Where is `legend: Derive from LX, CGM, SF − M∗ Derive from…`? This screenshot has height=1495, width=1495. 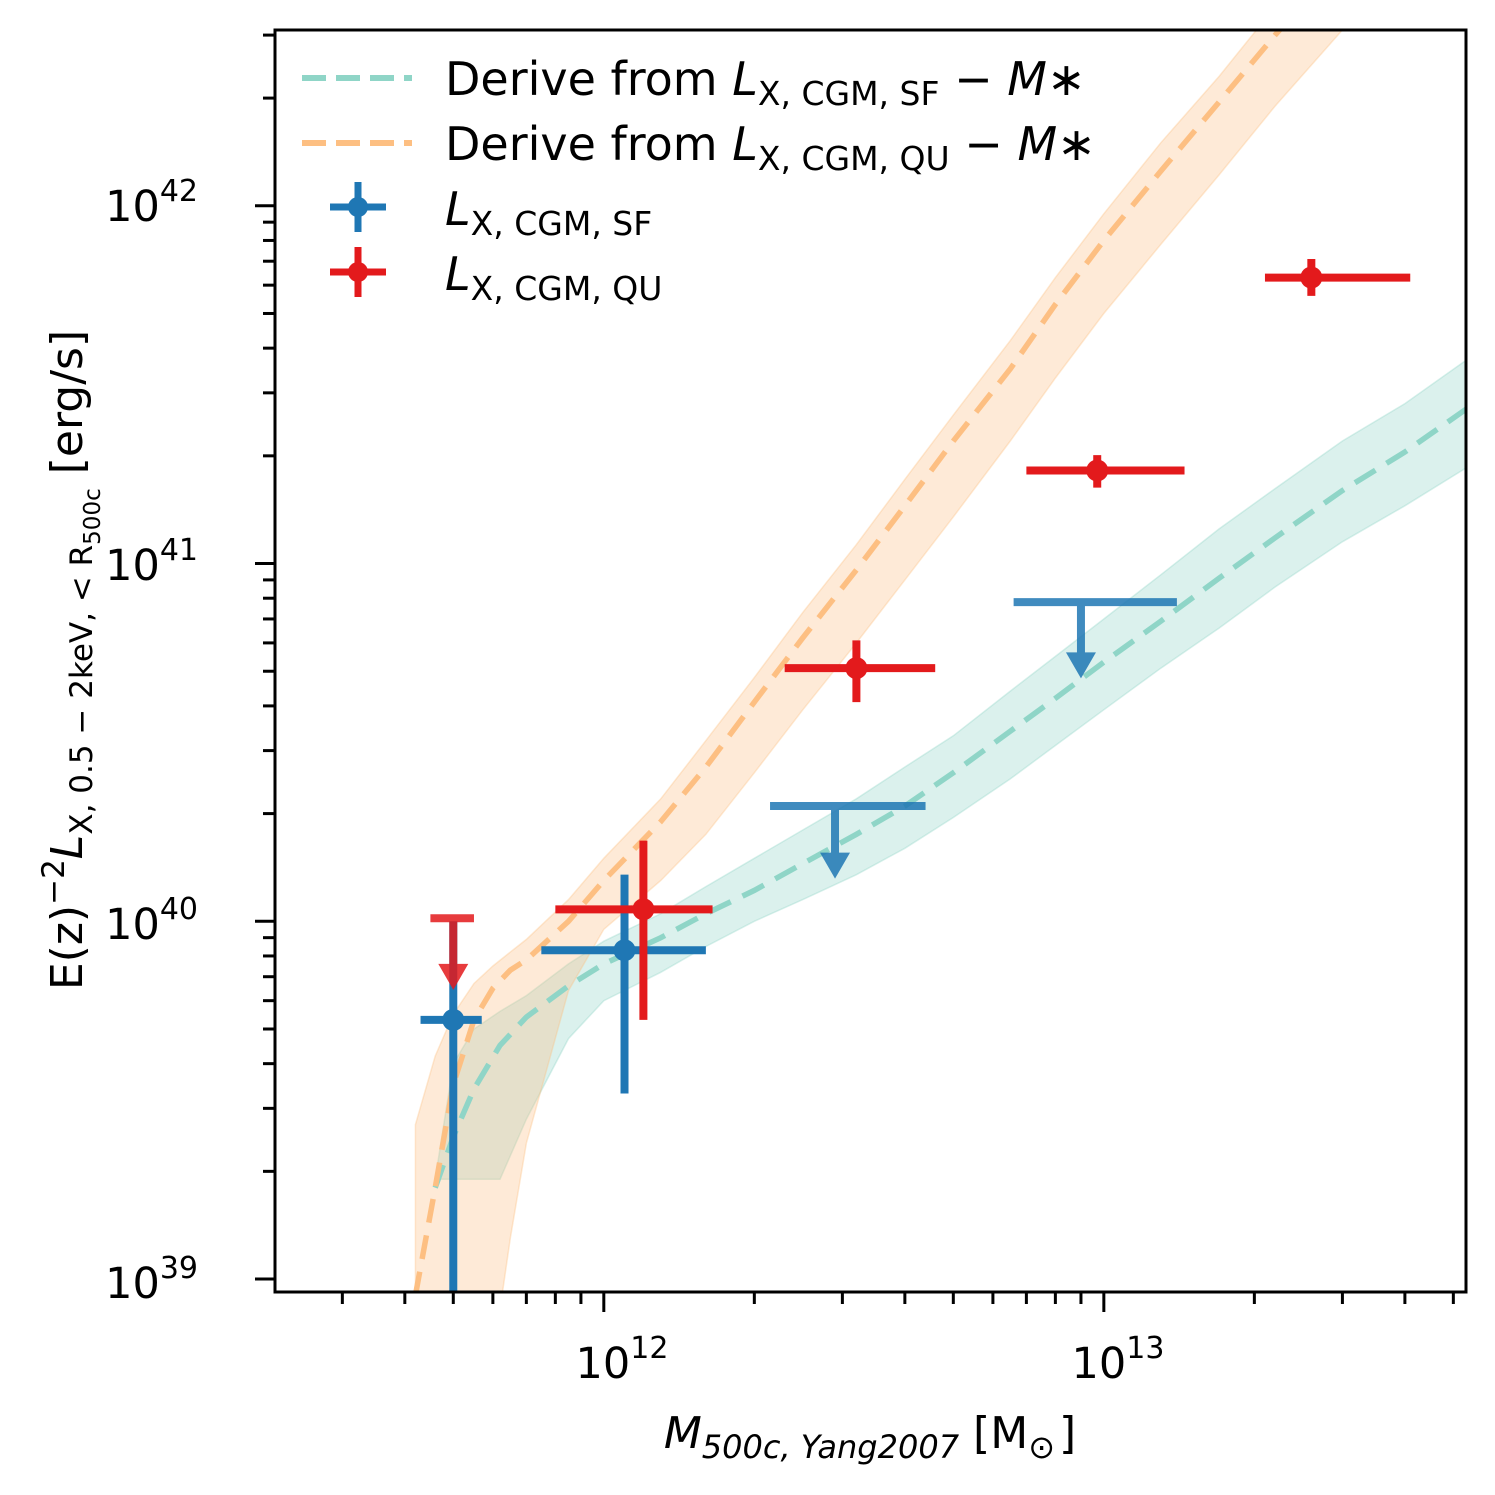 legend: Derive from LX, CGM, SF − M∗ Derive from… is located at coordinates (699, 180).